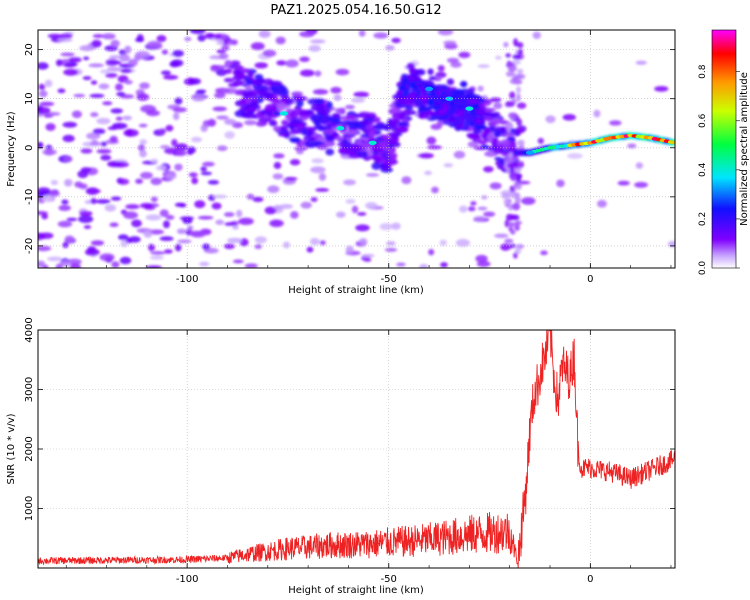 The height and width of the screenshot is (600, 750). I want to click on figure-title: PAZ1.2025.054.16.50.G12, so click(355, 10).